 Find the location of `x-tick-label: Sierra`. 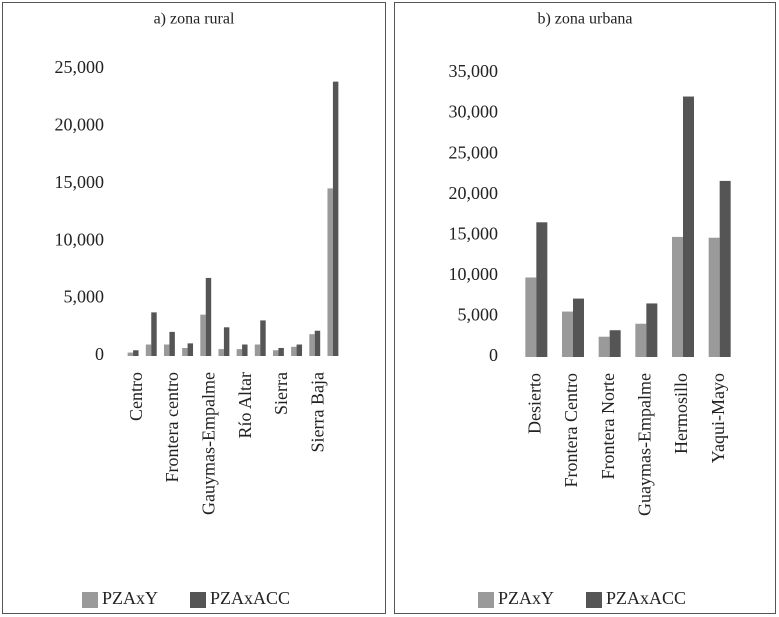

x-tick-label: Sierra is located at coordinates (281, 393).